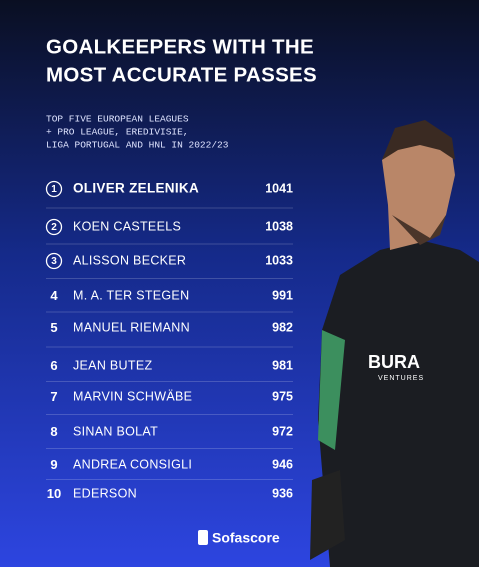 The image size is (479, 567). Describe the element at coordinates (136, 188) in the screenshot. I see `player-name: OLIVER ZELENIKA` at that location.